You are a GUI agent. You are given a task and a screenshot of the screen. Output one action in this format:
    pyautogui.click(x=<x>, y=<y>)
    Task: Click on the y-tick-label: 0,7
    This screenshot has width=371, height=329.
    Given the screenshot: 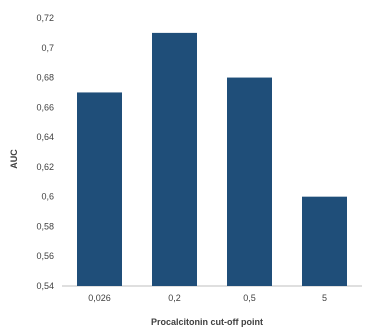 What is the action you would take?
    pyautogui.click(x=47, y=48)
    